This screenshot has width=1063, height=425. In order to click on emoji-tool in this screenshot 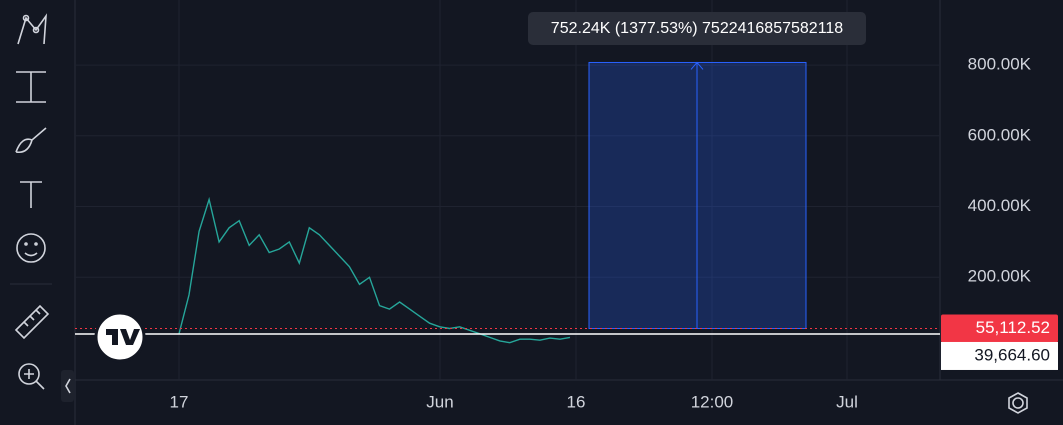, I will do `click(31, 248)`.